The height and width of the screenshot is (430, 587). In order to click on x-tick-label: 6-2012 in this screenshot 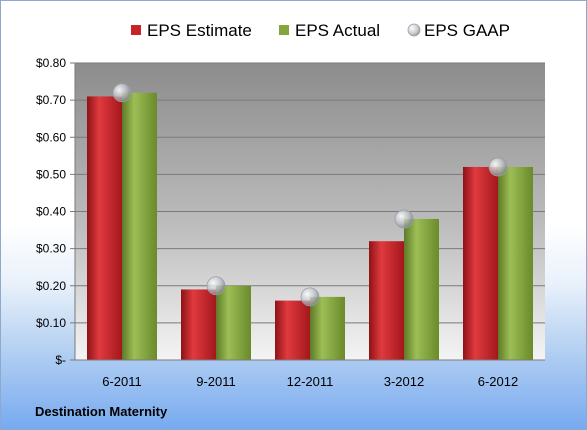, I will do `click(498, 381)`.